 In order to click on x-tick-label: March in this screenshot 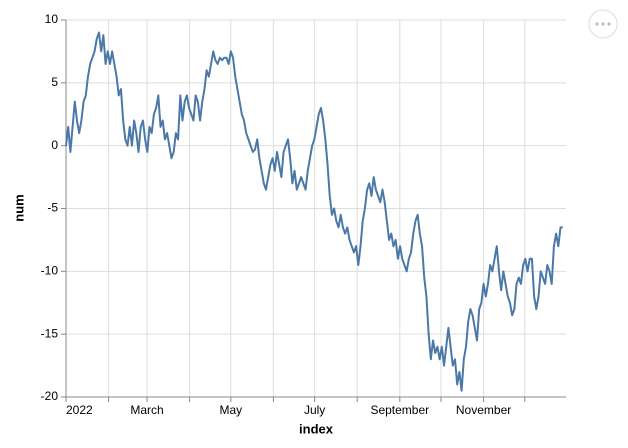, I will do `click(146, 410)`.